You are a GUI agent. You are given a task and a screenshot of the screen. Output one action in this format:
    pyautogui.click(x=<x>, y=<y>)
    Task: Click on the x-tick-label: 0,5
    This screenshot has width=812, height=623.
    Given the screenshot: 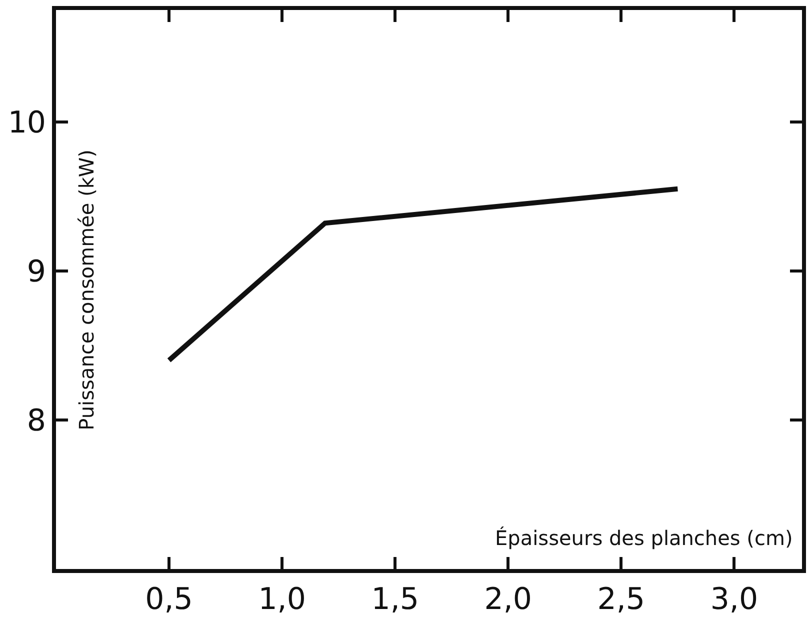 What is the action you would take?
    pyautogui.click(x=169, y=599)
    